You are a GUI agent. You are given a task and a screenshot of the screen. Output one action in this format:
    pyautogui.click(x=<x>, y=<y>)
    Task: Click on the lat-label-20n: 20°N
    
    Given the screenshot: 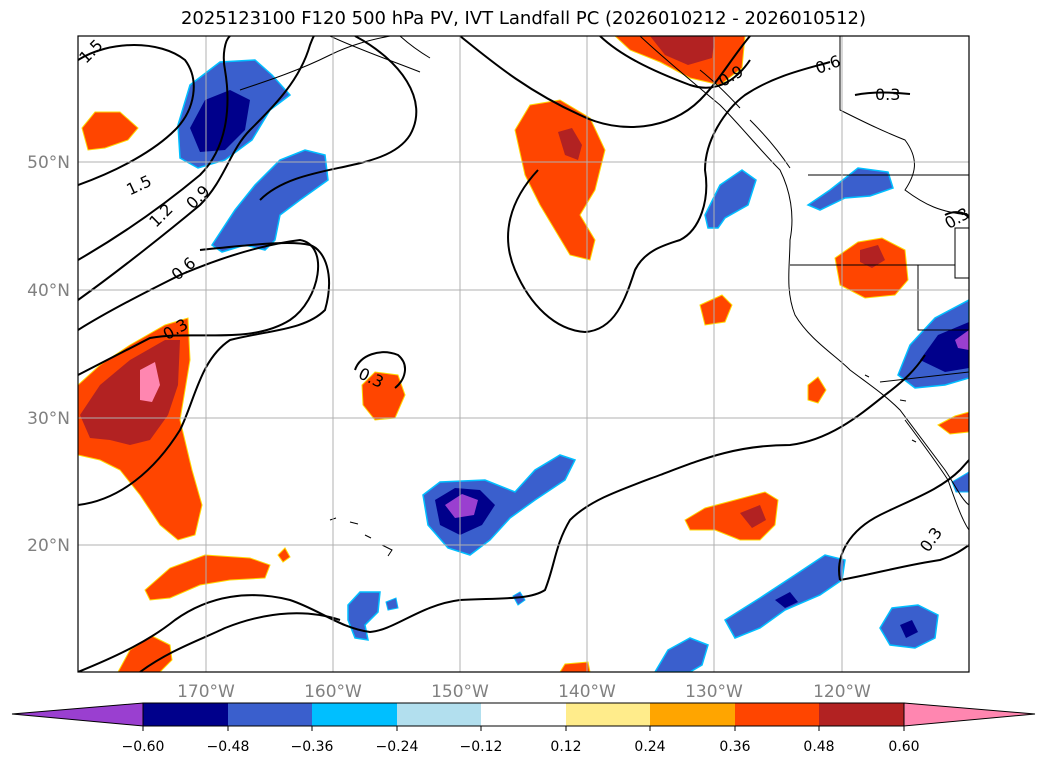 What is the action you would take?
    pyautogui.click(x=48, y=546)
    